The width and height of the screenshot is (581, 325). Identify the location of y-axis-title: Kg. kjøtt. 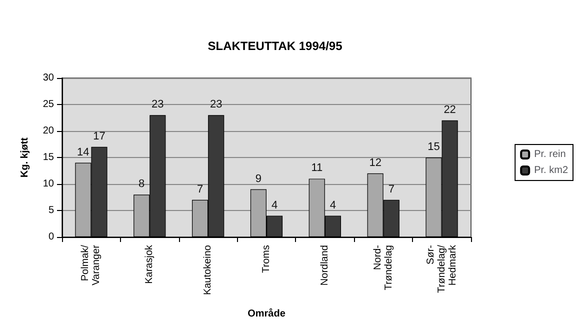
(25, 157).